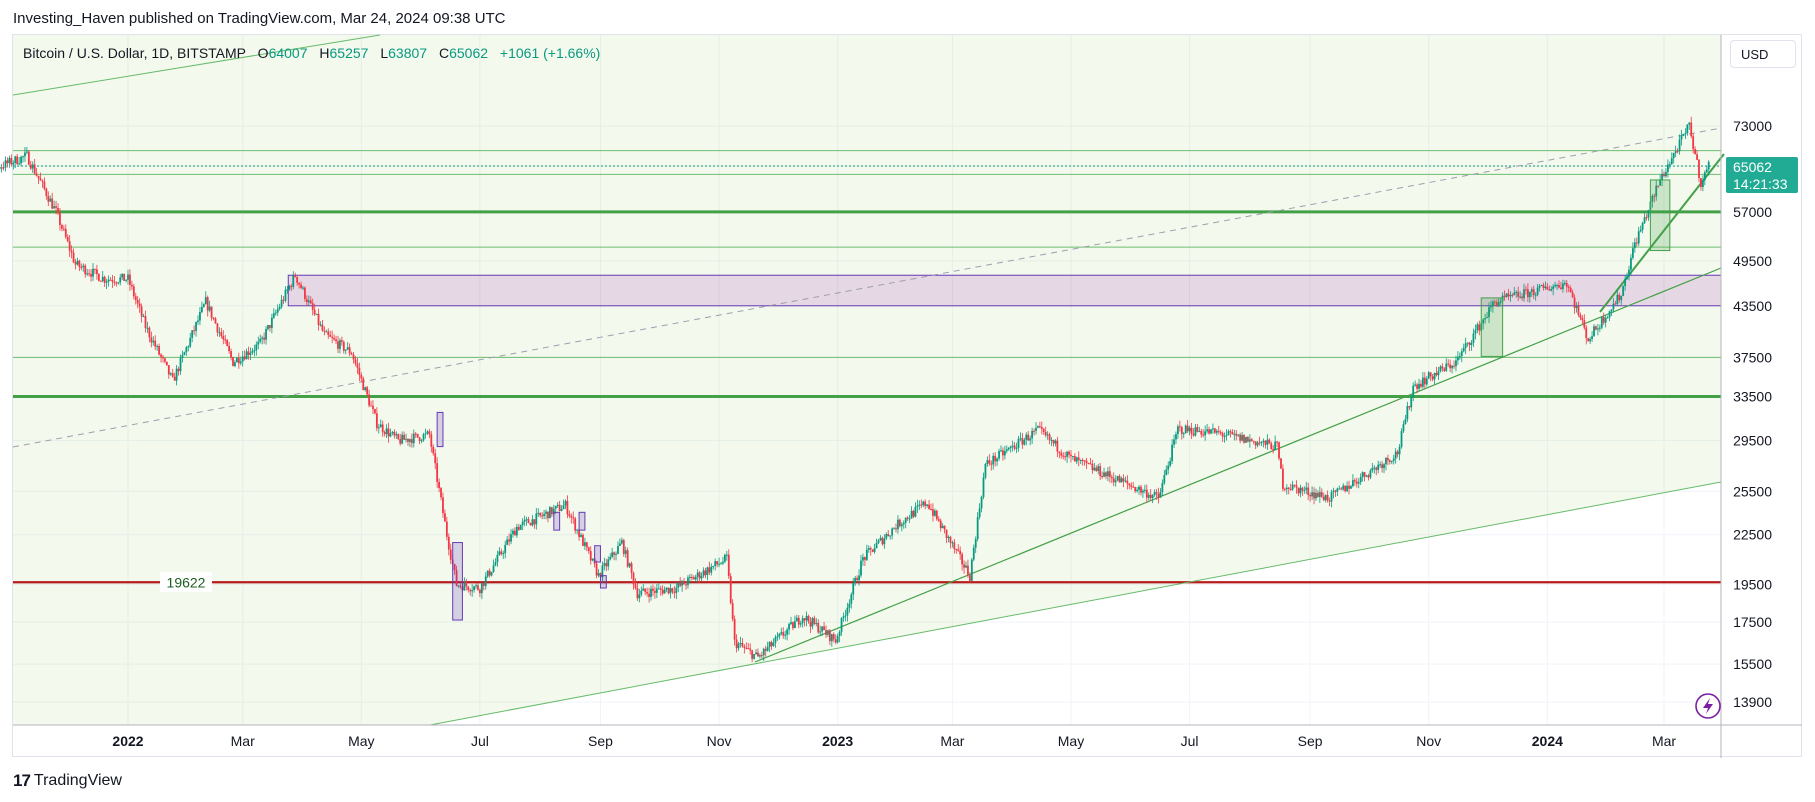 The image size is (1815, 802). I want to click on symbol-name: Bitcoin / U.S. Dollar, 1D, BITSTAMP, so click(134, 53).